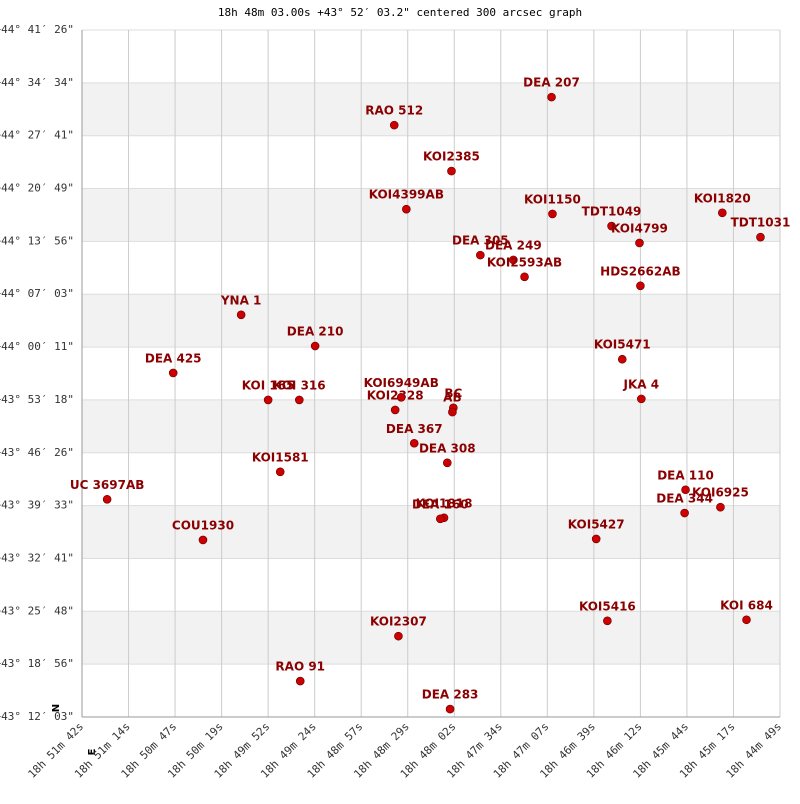 The height and width of the screenshot is (804, 800). I want to click on star-label: KOI6949AB, so click(401, 383).